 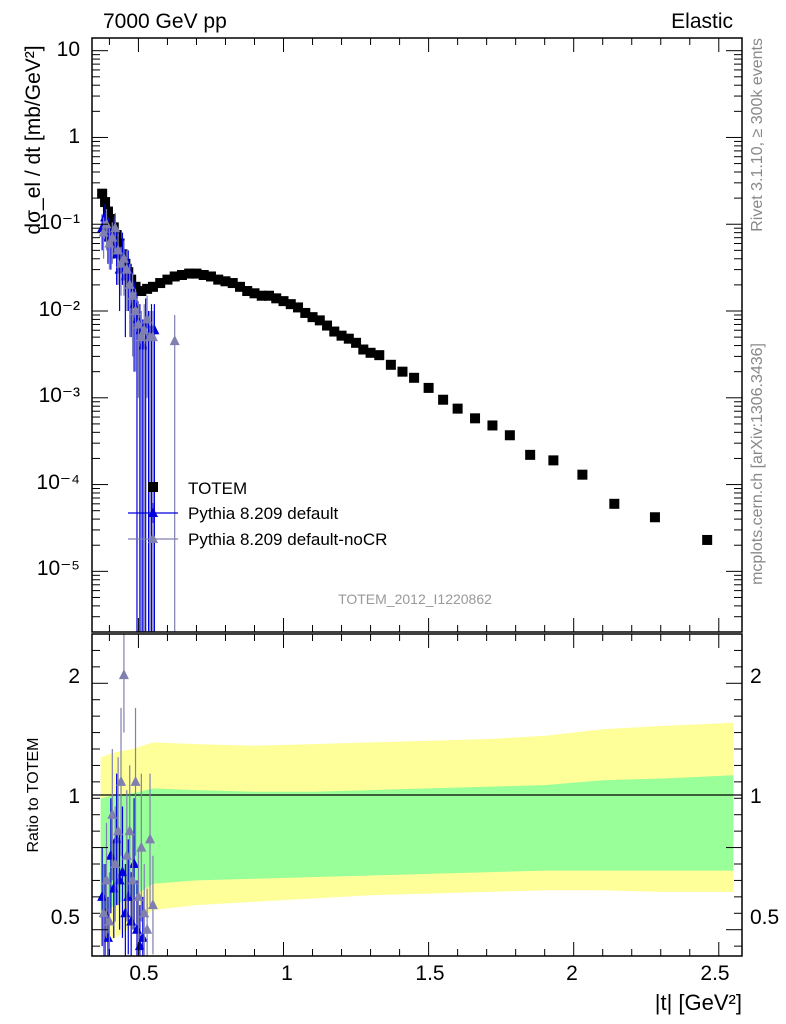 I want to click on y-tick-label: 10⁻², so click(x=59, y=309).